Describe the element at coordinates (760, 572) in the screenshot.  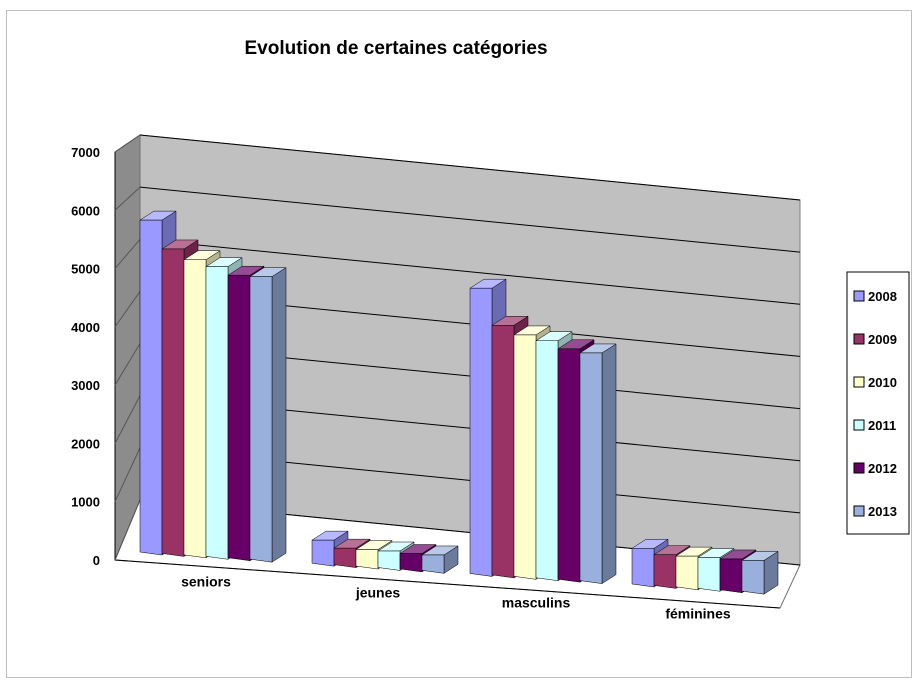
I see `bar-féminines-2013` at that location.